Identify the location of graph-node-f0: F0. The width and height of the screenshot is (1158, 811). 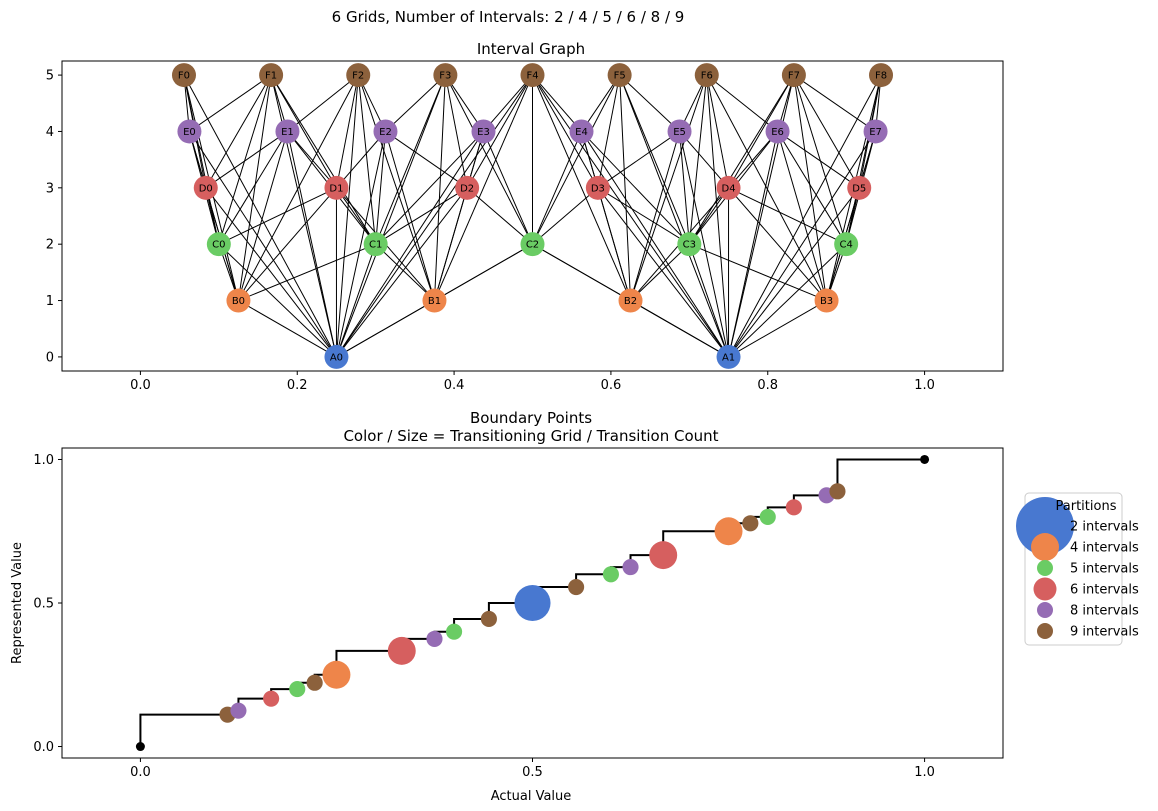
(183, 75).